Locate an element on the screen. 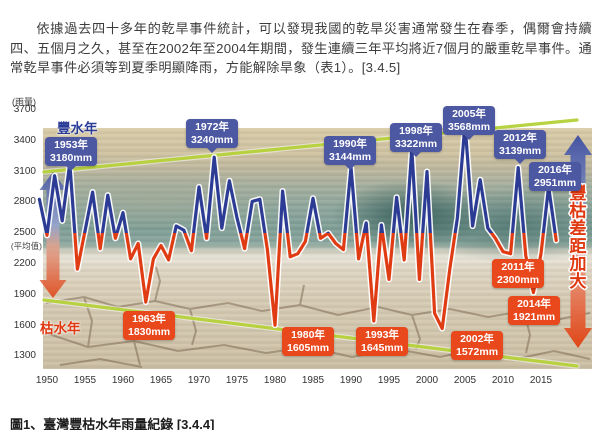 The image size is (600, 430). x-axis-tick: 1975 is located at coordinates (237, 380).